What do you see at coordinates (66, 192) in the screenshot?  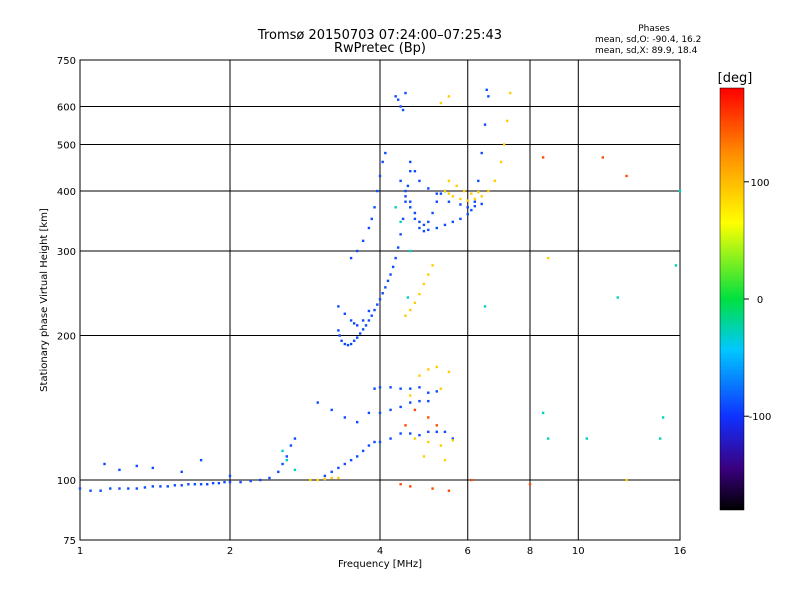 I see `y-tick-label: 400` at bounding box center [66, 192].